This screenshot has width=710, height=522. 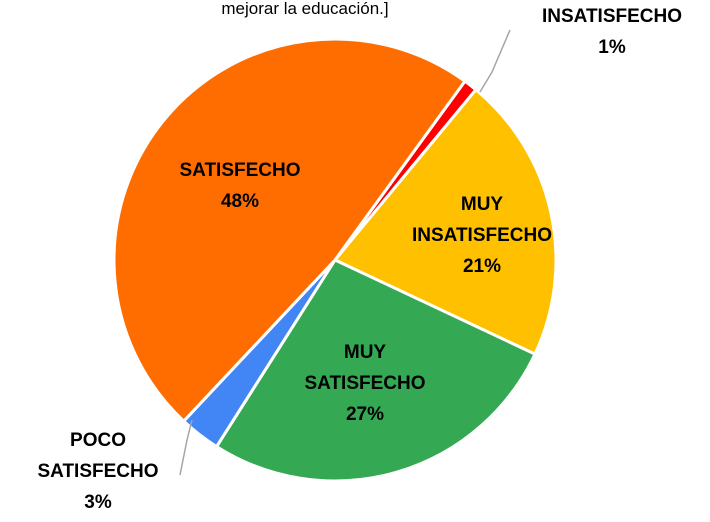 What do you see at coordinates (98, 502) in the screenshot?
I see `slice-value-label: 3%` at bounding box center [98, 502].